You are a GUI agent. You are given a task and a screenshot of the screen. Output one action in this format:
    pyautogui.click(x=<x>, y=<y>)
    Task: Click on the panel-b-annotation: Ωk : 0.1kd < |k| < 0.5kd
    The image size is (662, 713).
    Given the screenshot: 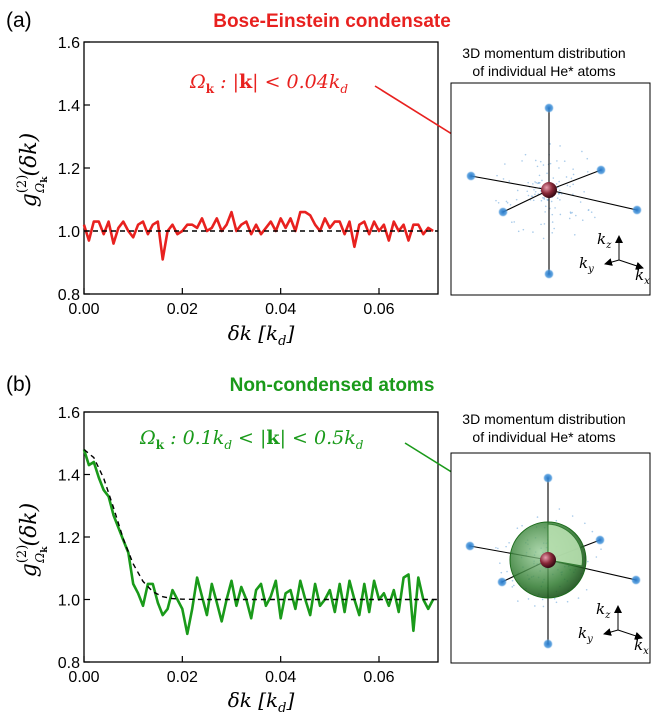 What is the action you would take?
    pyautogui.click(x=251, y=439)
    